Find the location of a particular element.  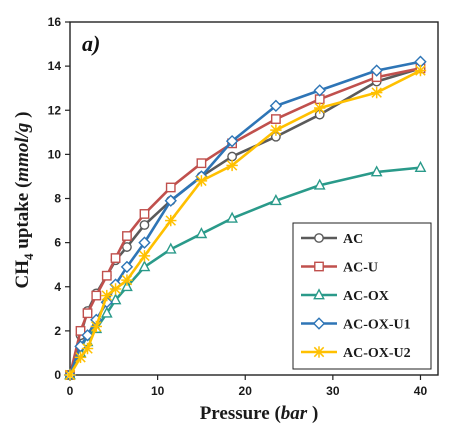

legend-label: AC-OX-U1 is located at coordinates (377, 325).